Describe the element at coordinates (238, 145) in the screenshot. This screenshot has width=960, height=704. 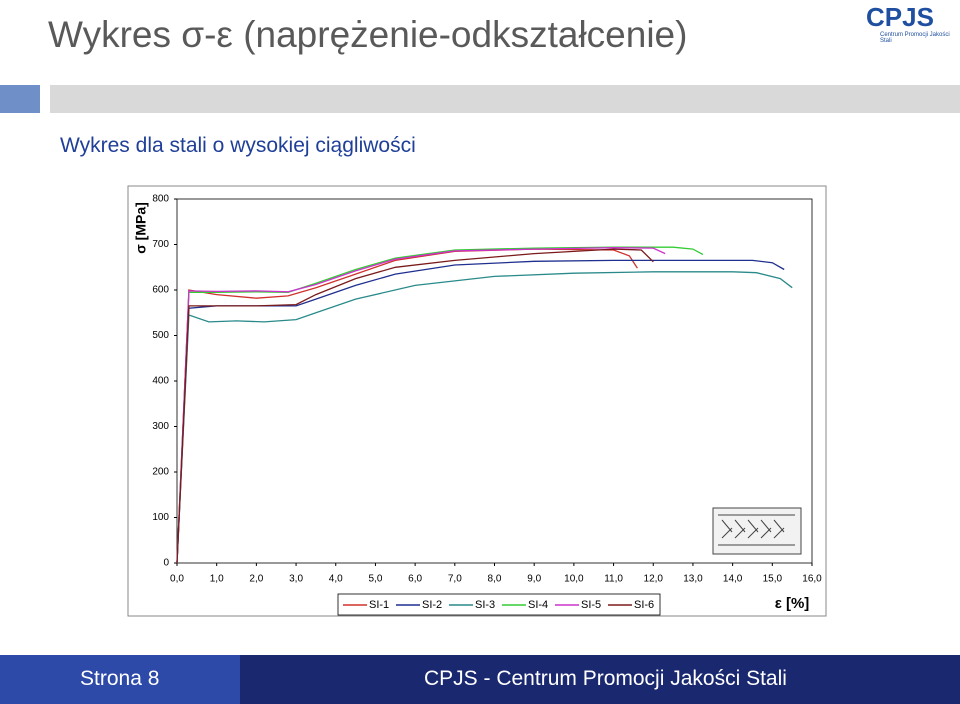
I see `subtitle: Wykres dla stali o wysokiej ciągliwości` at that location.